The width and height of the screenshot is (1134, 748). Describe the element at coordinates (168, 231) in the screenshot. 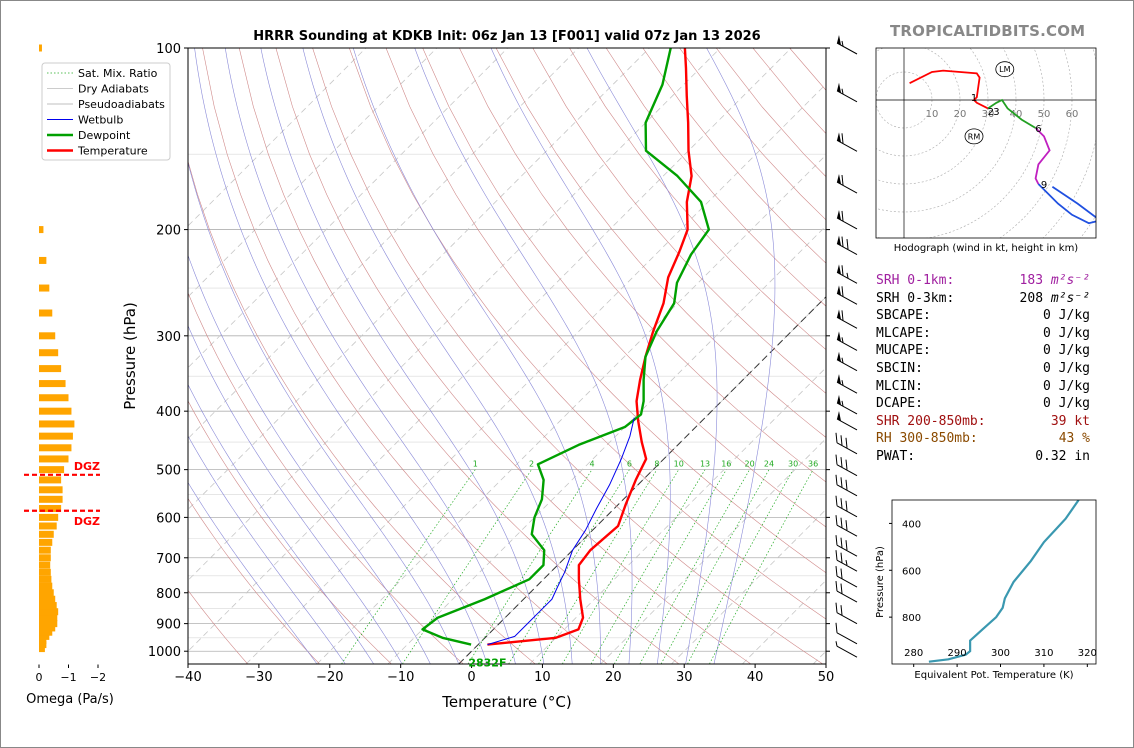

I see `y-tick-label: 200` at that location.